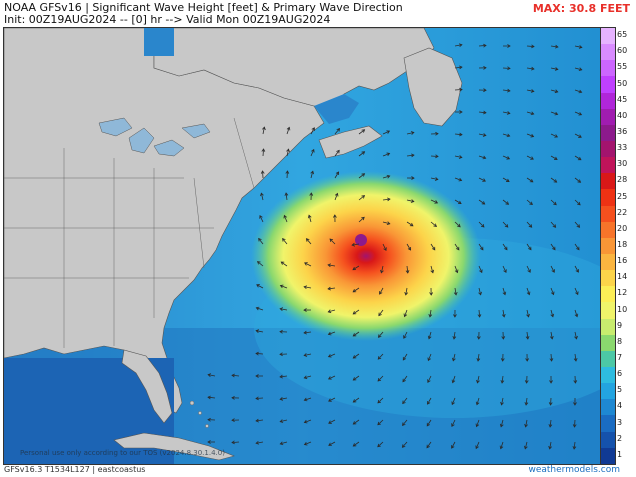 The width and height of the screenshot is (636, 477). What do you see at coordinates (620, 341) in the screenshot?
I see `colorbar-label: 8` at bounding box center [620, 341].